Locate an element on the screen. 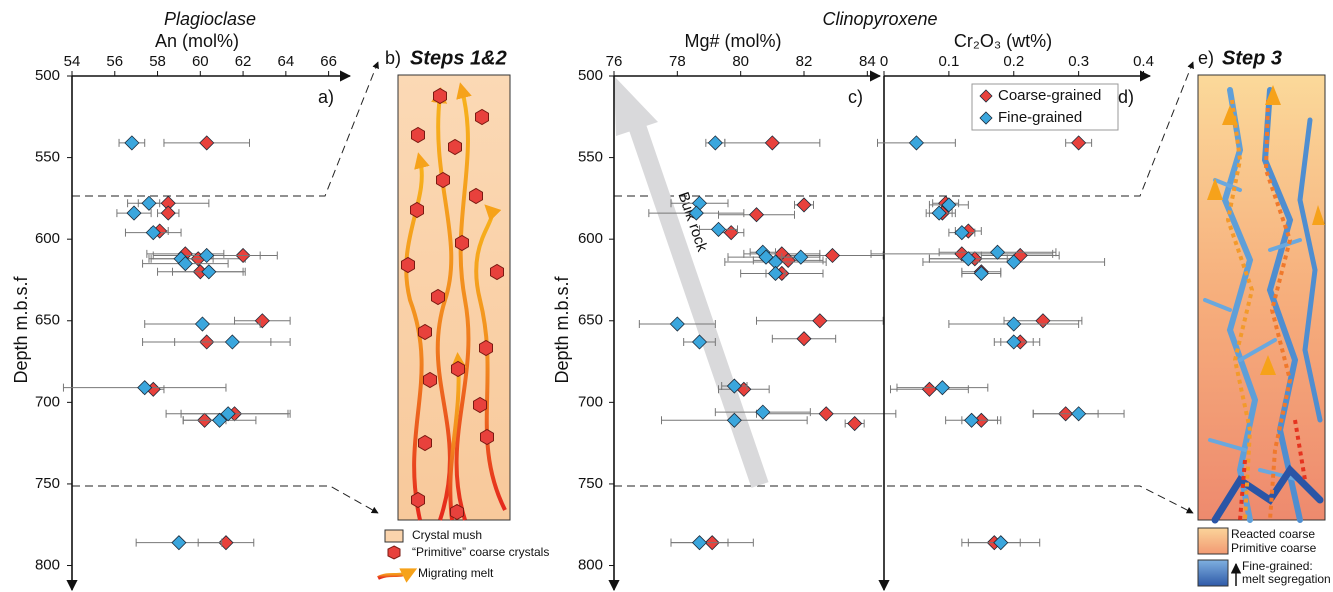  chart-title: Plagioclase is located at coordinates (210, 19).